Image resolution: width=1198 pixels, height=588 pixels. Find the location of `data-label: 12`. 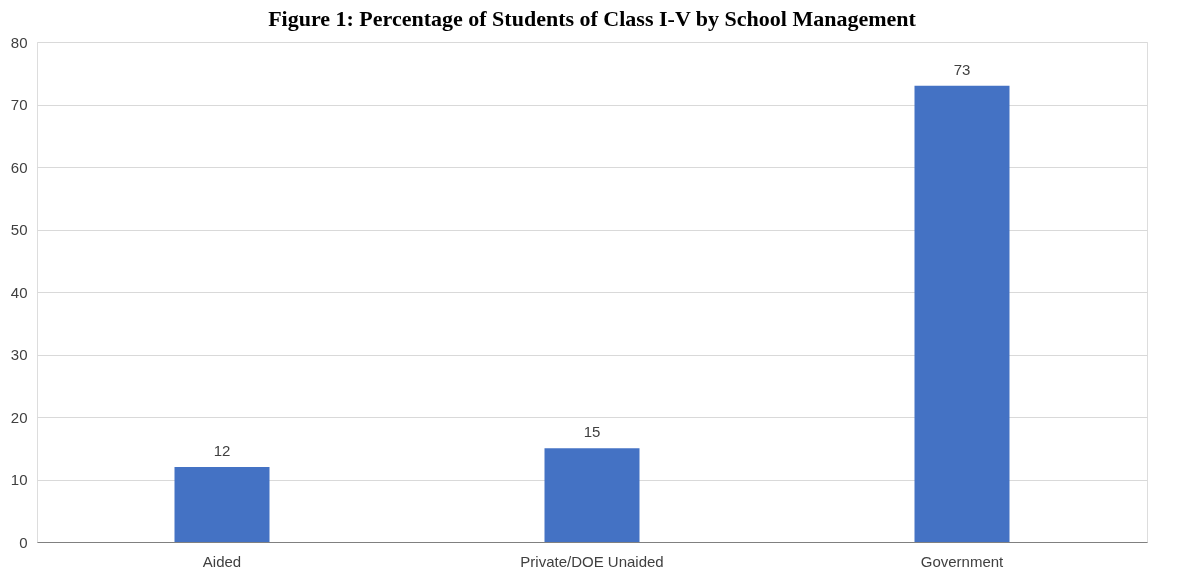

data-label: 12 is located at coordinates (222, 450).